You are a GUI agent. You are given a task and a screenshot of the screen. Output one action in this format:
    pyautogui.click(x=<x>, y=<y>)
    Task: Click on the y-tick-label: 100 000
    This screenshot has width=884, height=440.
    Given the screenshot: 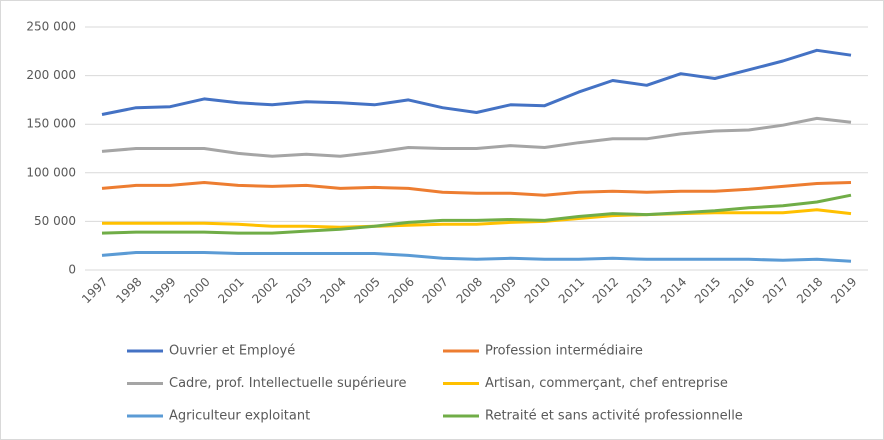 What is the action you would take?
    pyautogui.click(x=51, y=172)
    